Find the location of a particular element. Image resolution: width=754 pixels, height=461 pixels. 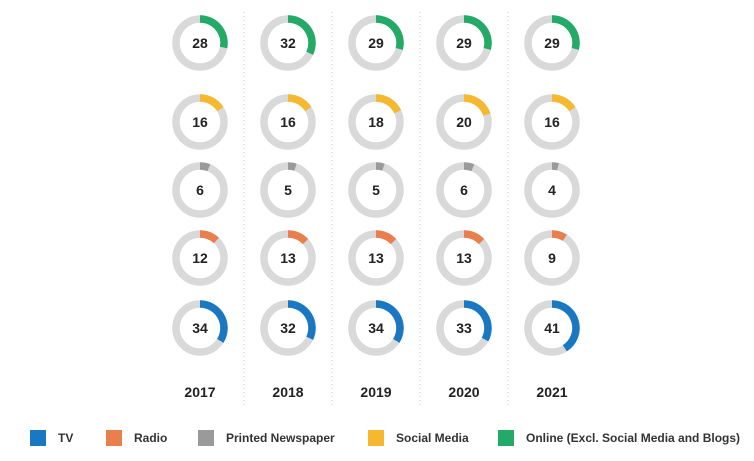

donut-social-media-2017: 16 is located at coordinates (200, 122).